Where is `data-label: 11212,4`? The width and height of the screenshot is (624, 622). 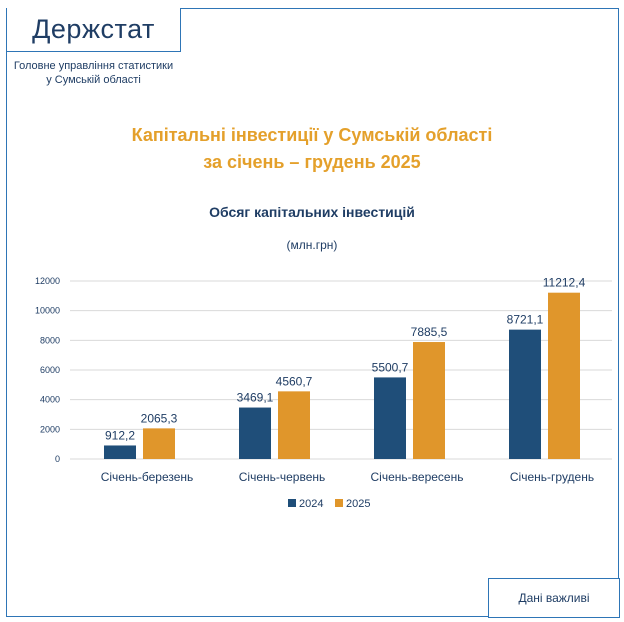
data-label: 11212,4 is located at coordinates (564, 283).